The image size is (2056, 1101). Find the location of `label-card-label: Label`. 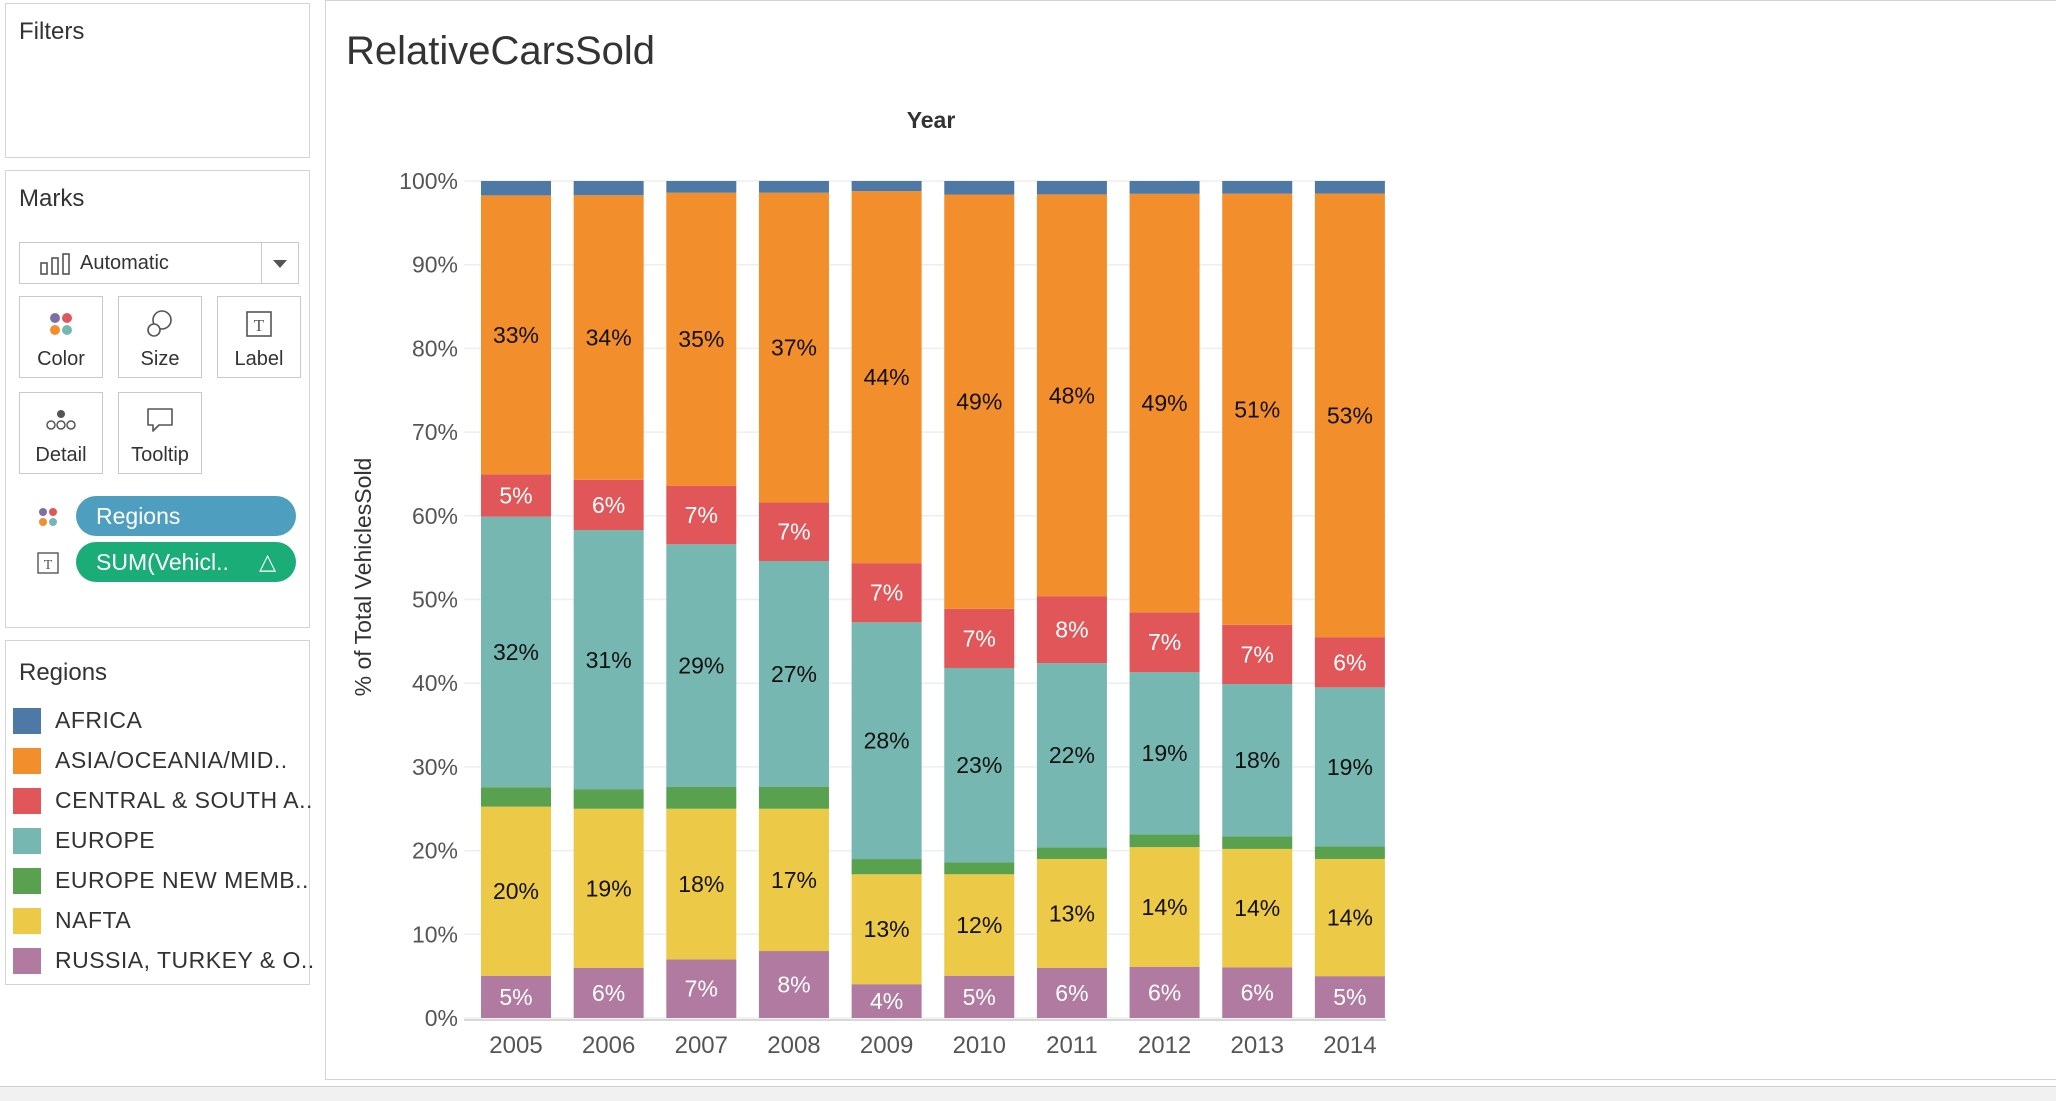

label-card-label: Label is located at coordinates (259, 359).